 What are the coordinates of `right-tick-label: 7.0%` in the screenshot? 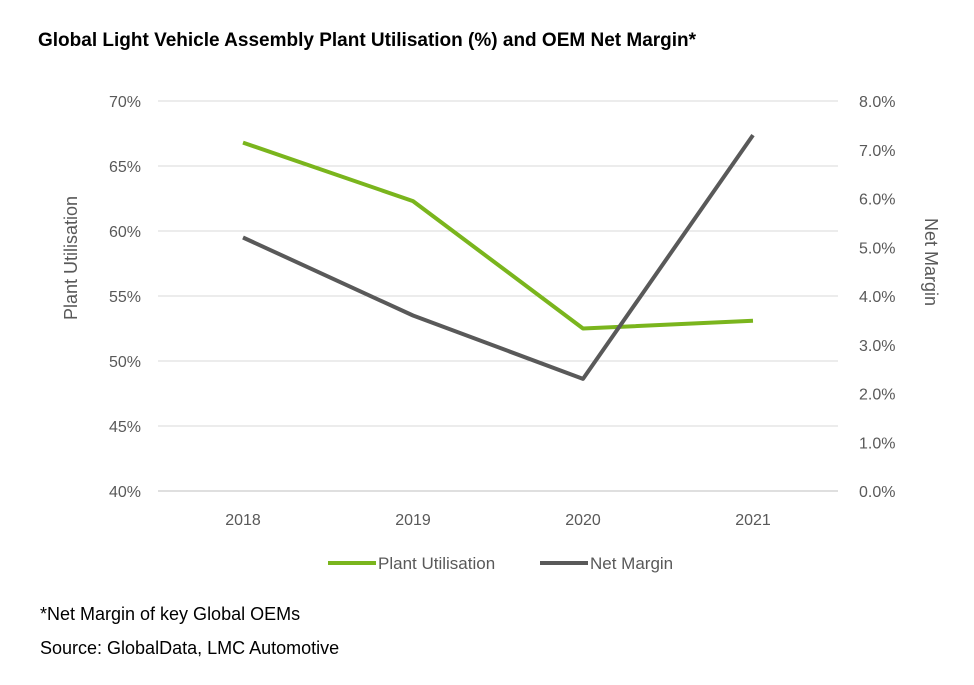 It's located at (877, 151).